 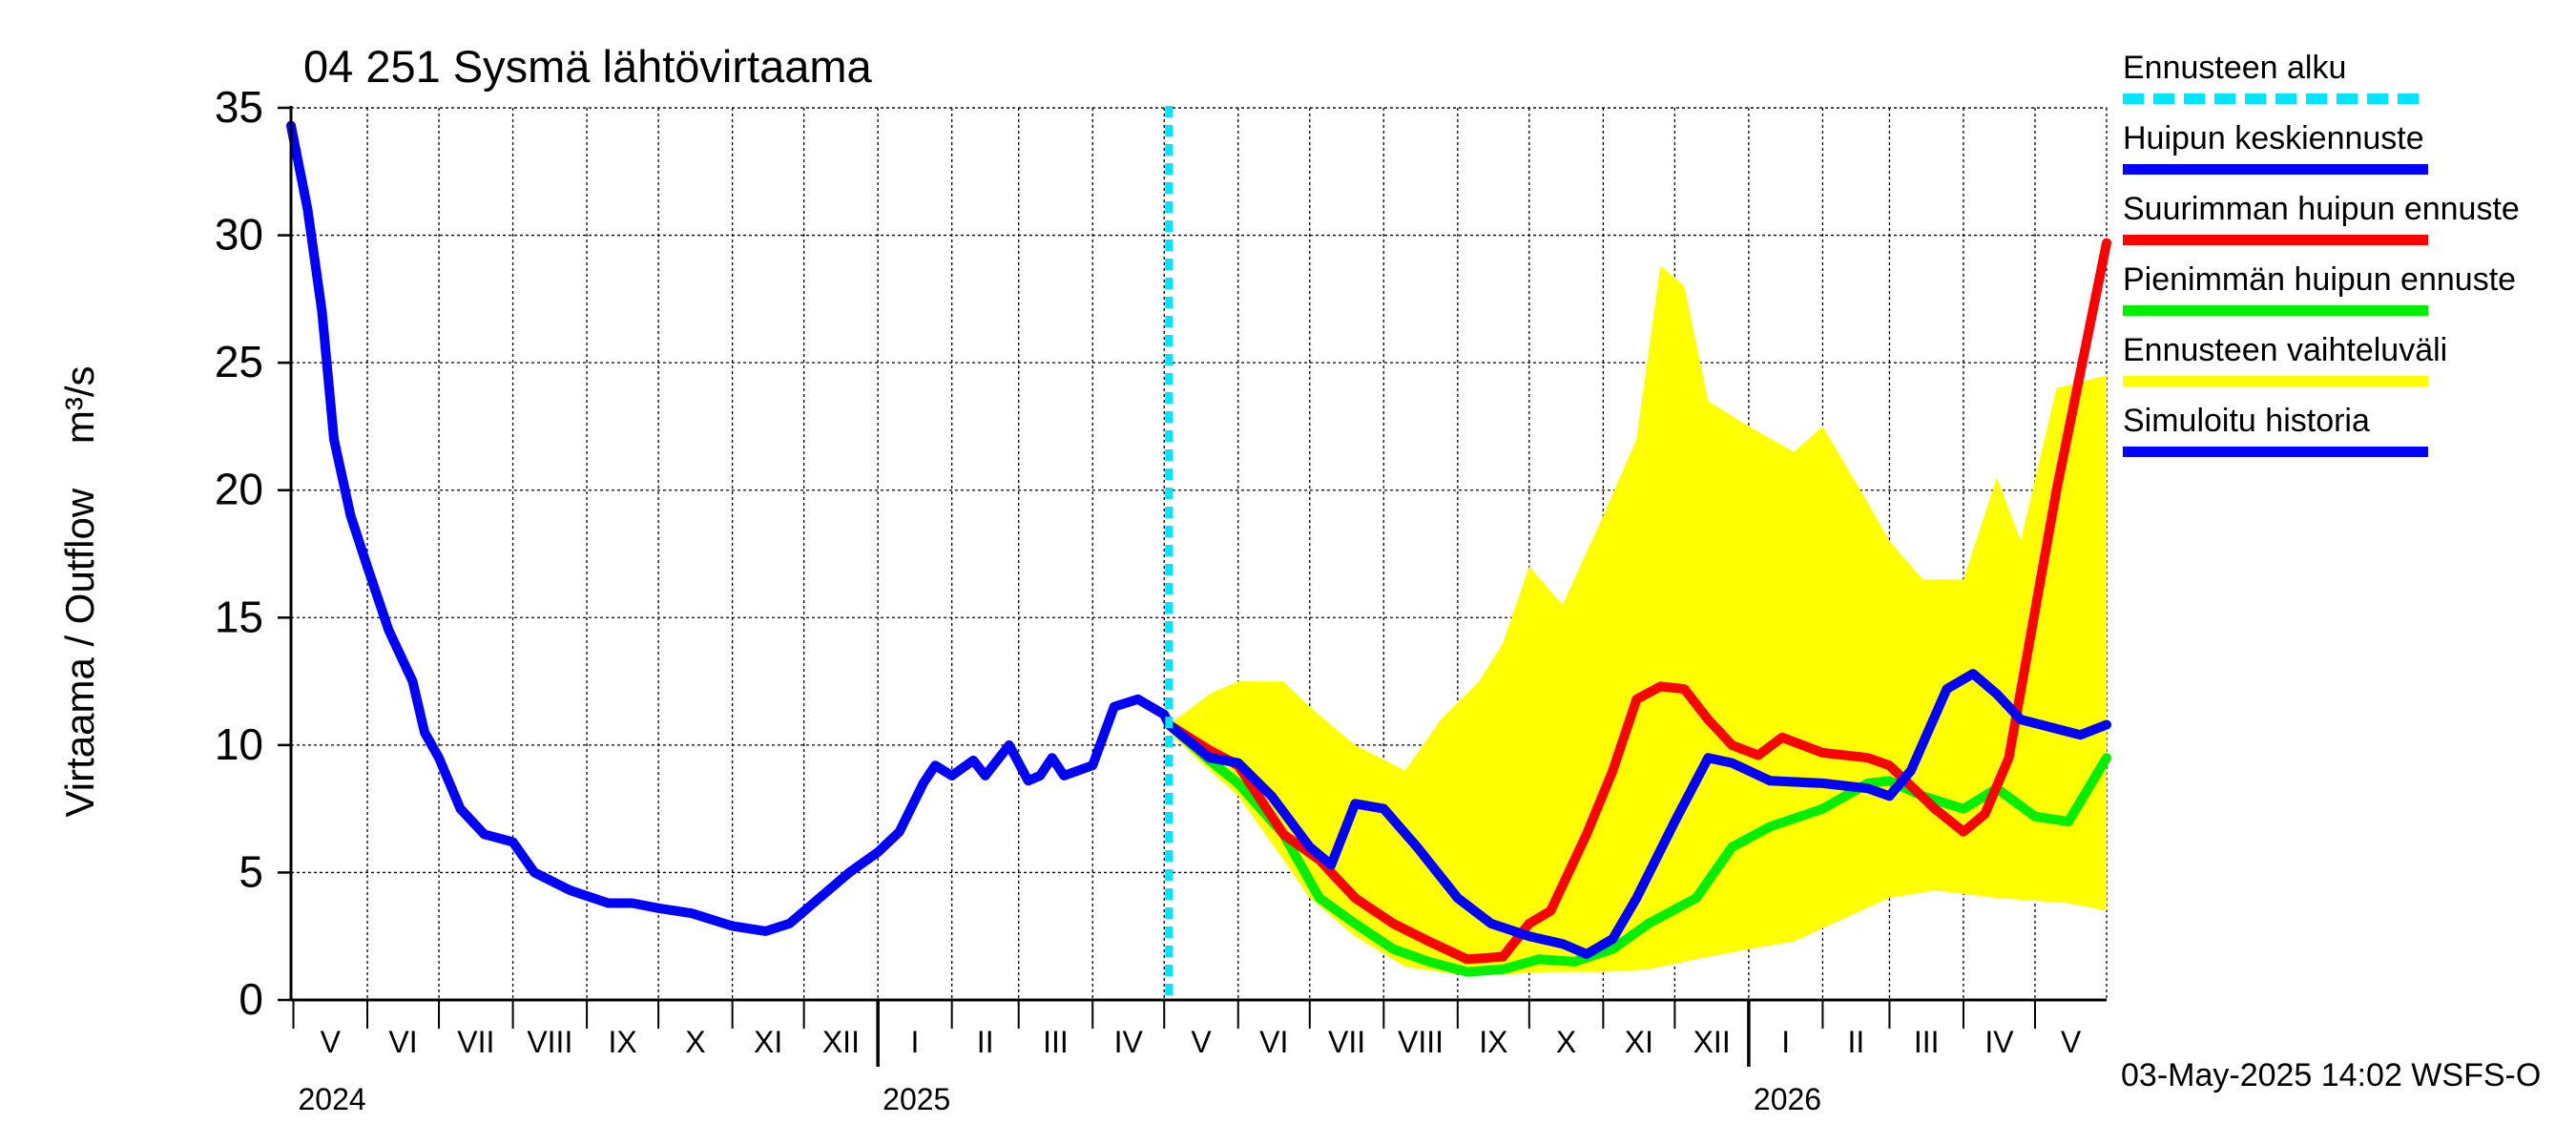 I want to click on legend-label: Huipun keskiennuste, so click(x=2273, y=138).